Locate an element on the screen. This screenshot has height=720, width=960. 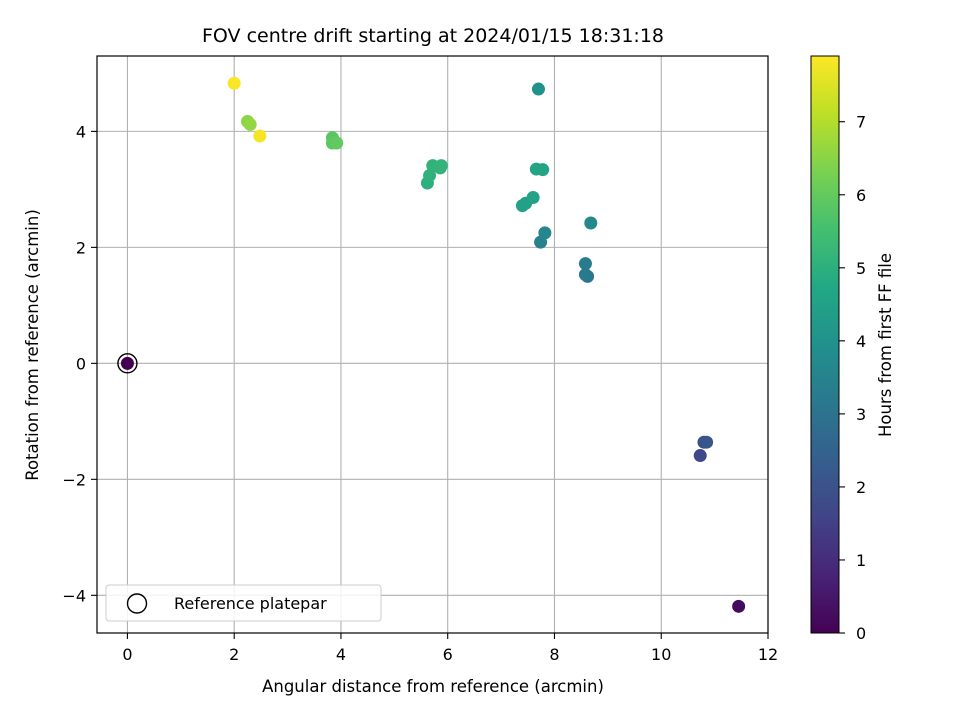
x-tick-label: 8 is located at coordinates (554, 654).